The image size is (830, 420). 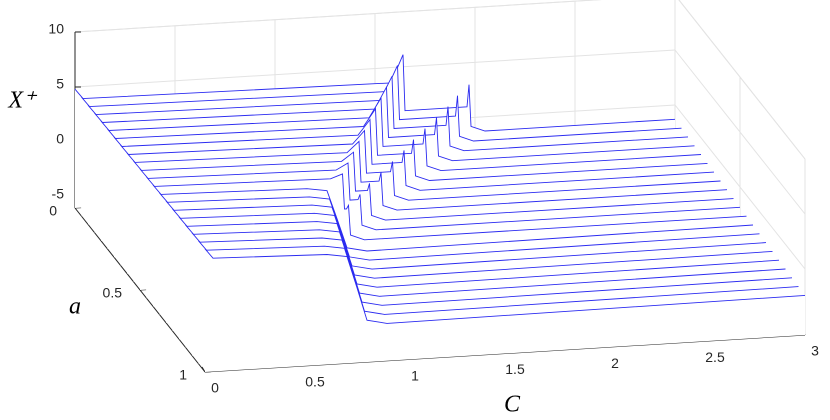 What do you see at coordinates (215, 388) in the screenshot?
I see `c-tick-label: 0` at bounding box center [215, 388].